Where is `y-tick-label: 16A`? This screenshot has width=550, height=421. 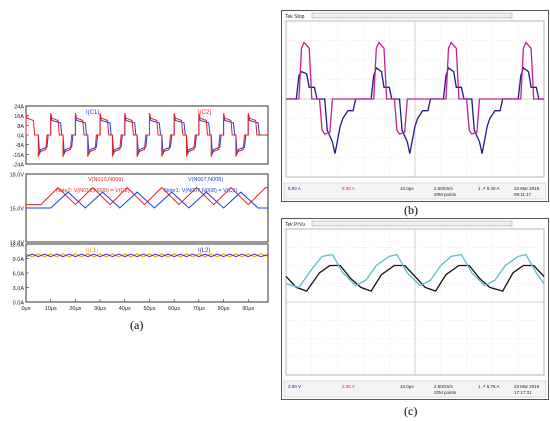
y-tick-label: 16A is located at coordinates (19, 117).